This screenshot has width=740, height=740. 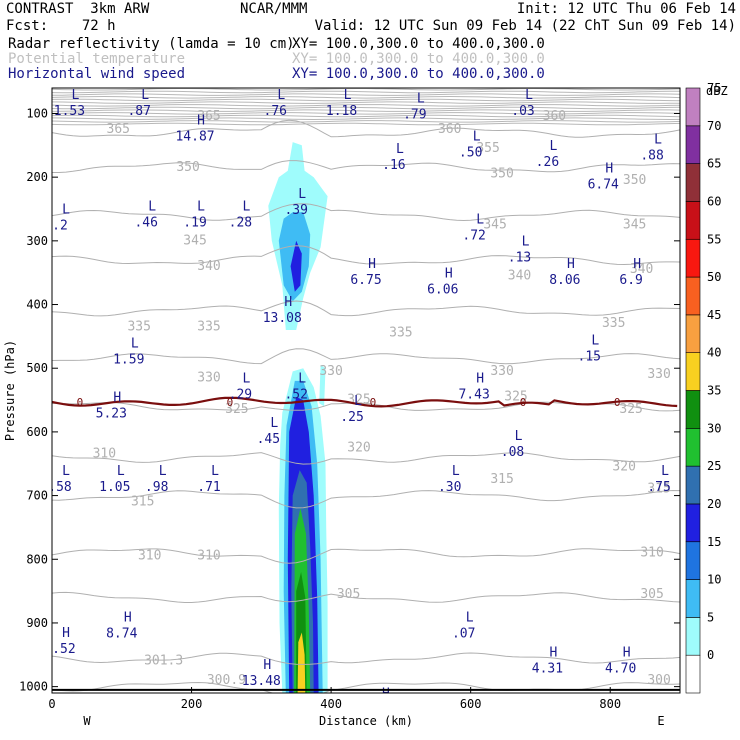 I want to click on east-label: E, so click(x=660, y=721).